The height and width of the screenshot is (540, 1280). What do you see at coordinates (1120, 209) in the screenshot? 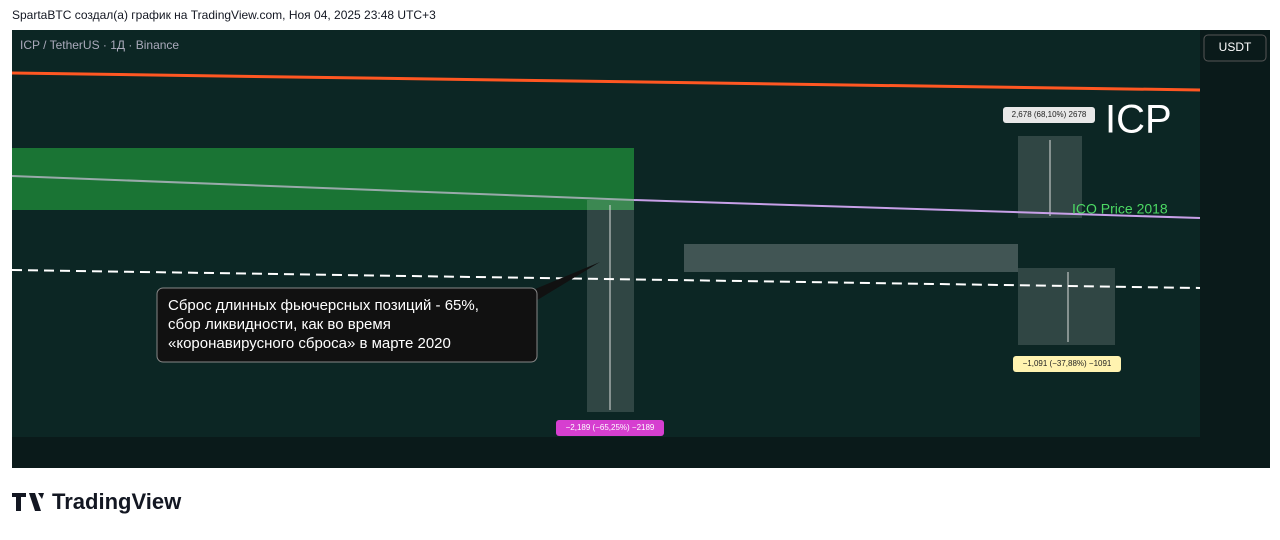
I see `ico-text: ICO Price 2018` at bounding box center [1120, 209].